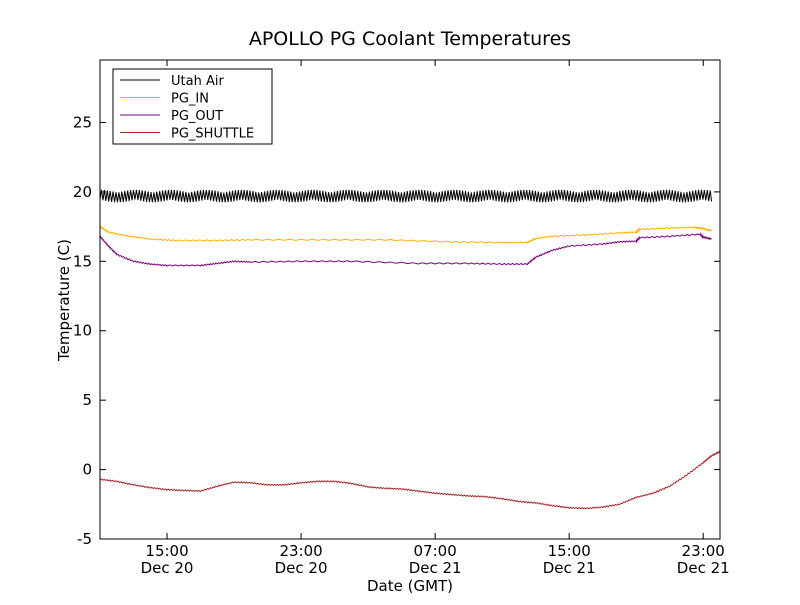  Describe the element at coordinates (82, 331) in the screenshot. I see `y-tick-label: 10` at that location.